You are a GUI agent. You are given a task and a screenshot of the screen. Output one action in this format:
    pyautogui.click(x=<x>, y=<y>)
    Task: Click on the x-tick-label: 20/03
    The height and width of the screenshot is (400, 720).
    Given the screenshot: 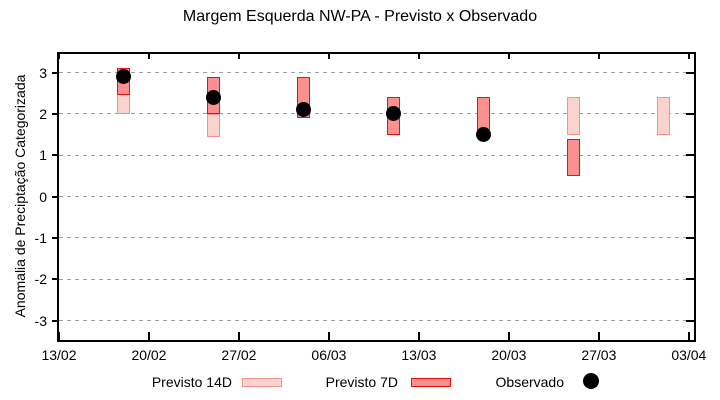 What is the action you would take?
    pyautogui.click(x=509, y=355)
    